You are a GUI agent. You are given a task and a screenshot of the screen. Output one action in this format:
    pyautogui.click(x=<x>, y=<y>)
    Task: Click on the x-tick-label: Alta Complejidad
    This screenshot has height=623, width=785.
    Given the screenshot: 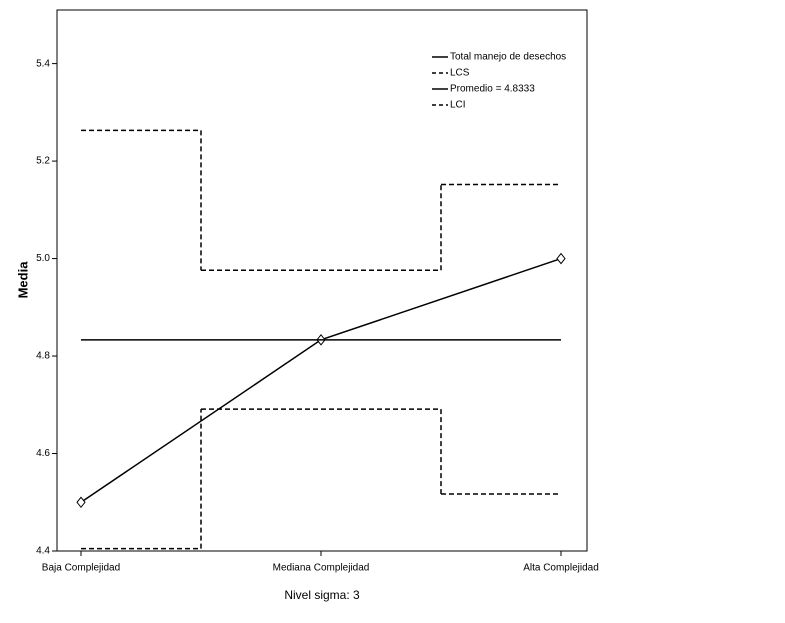 What is the action you would take?
    pyautogui.click(x=561, y=568)
    